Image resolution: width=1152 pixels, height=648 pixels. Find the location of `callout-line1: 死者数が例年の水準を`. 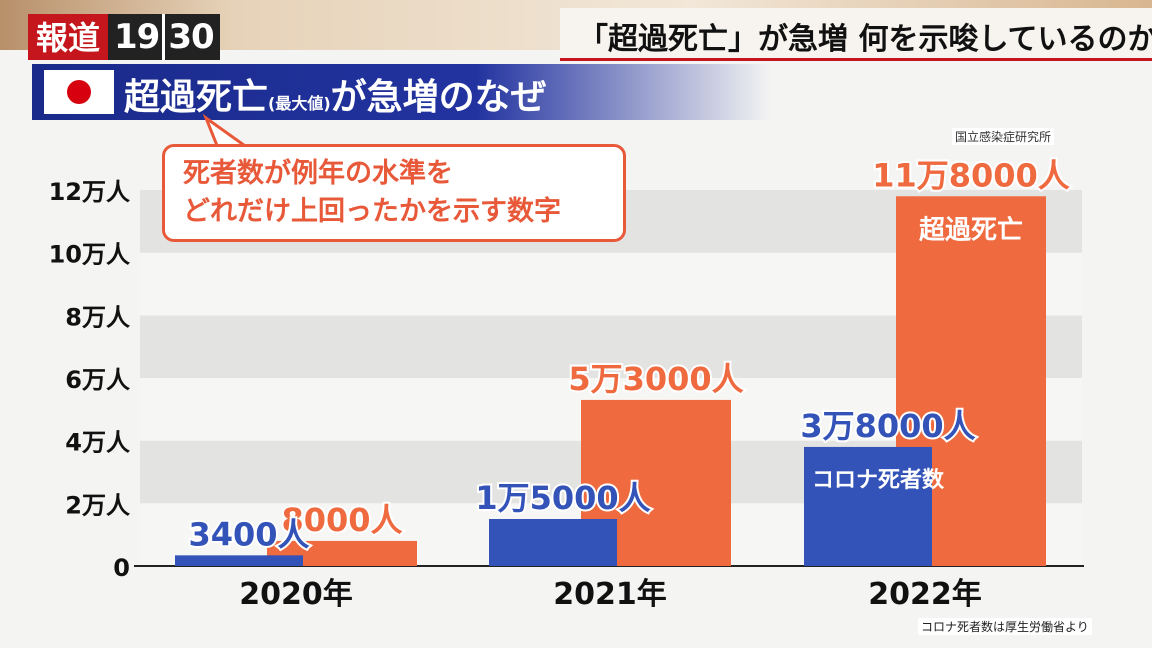

callout-line1: 死者数が例年の水準を is located at coordinates (318, 173).